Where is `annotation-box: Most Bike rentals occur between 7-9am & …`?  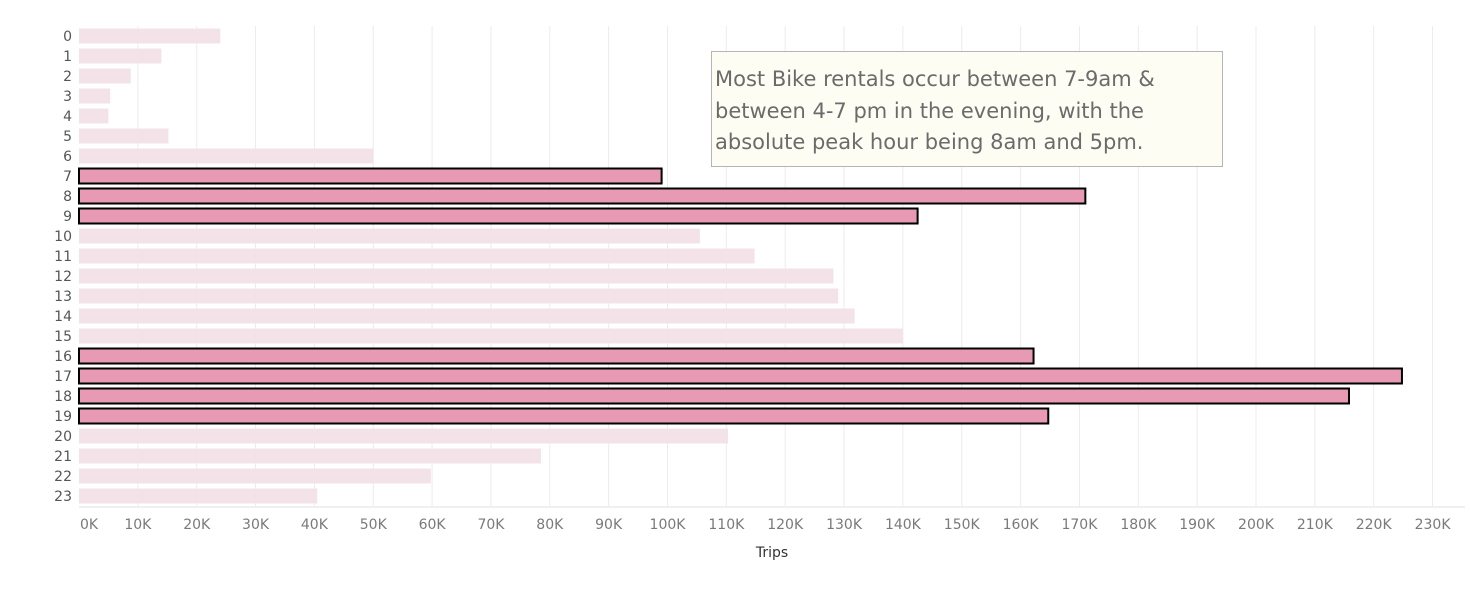
annotation-box: Most Bike rentals occur between 7-9am & … is located at coordinates (967, 109).